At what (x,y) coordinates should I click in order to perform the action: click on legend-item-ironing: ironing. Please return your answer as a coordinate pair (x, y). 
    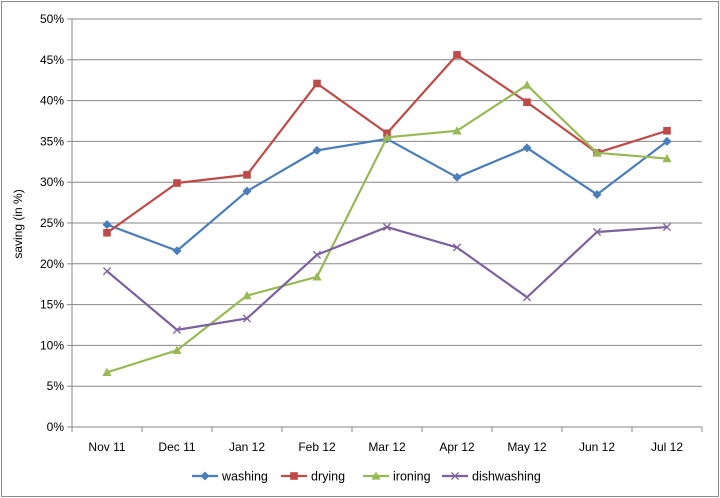
    Looking at the image, I should click on (397, 477).